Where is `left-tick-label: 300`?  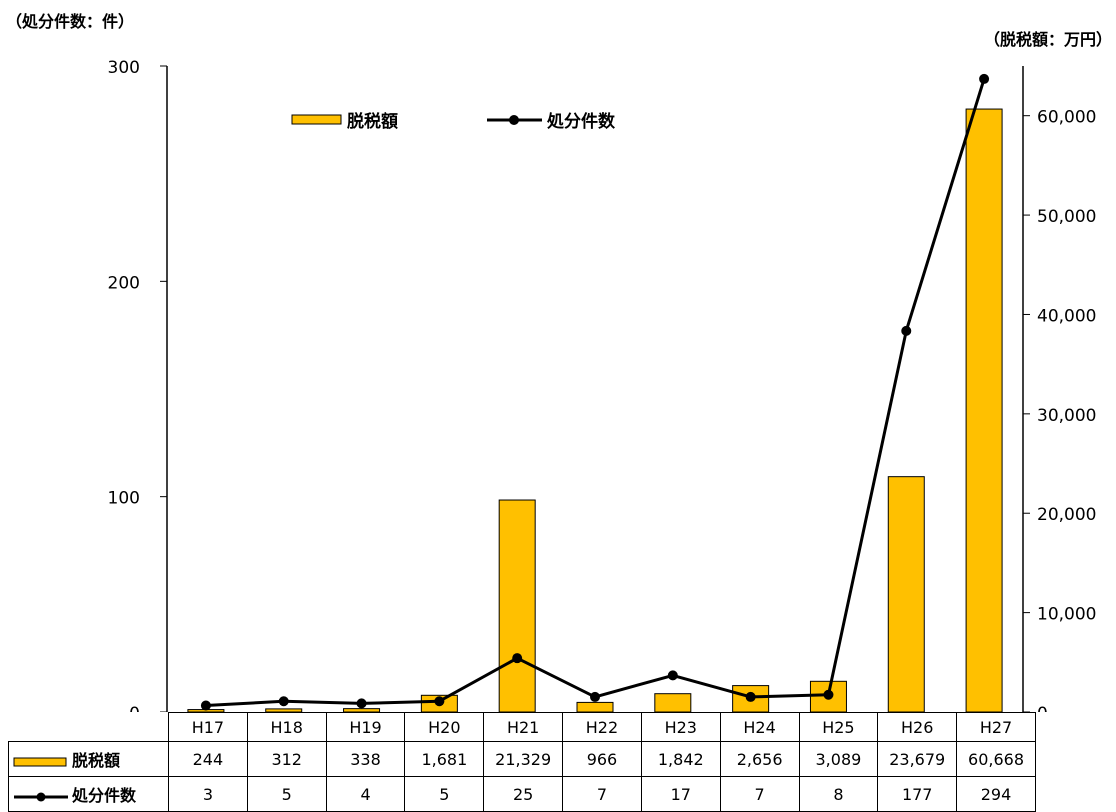 left-tick-label: 300 is located at coordinates (124, 68).